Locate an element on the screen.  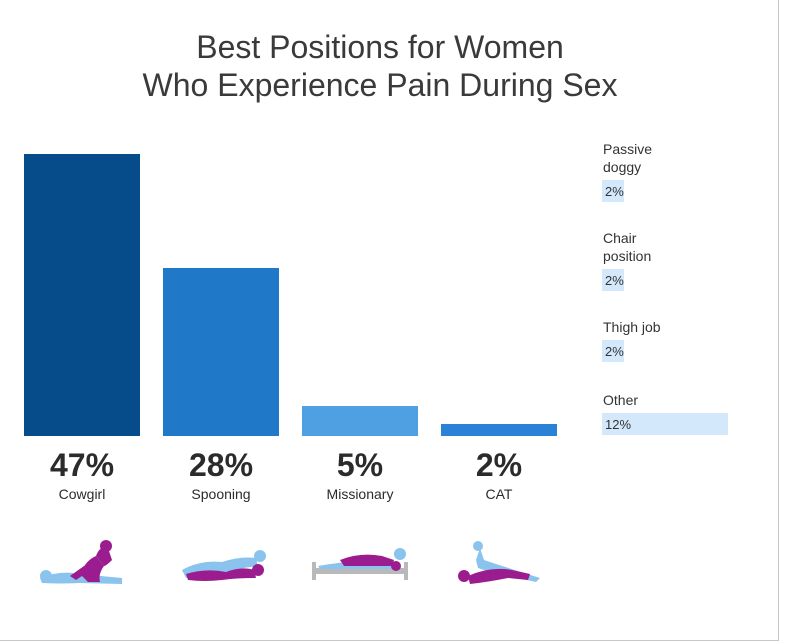
side-item-label: doggy is located at coordinates (622, 167).